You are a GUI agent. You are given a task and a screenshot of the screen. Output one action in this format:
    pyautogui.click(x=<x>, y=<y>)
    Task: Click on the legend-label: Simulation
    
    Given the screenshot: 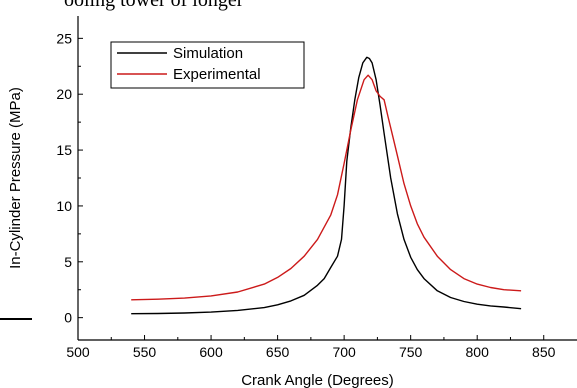 What is the action you would take?
    pyautogui.click(x=208, y=53)
    